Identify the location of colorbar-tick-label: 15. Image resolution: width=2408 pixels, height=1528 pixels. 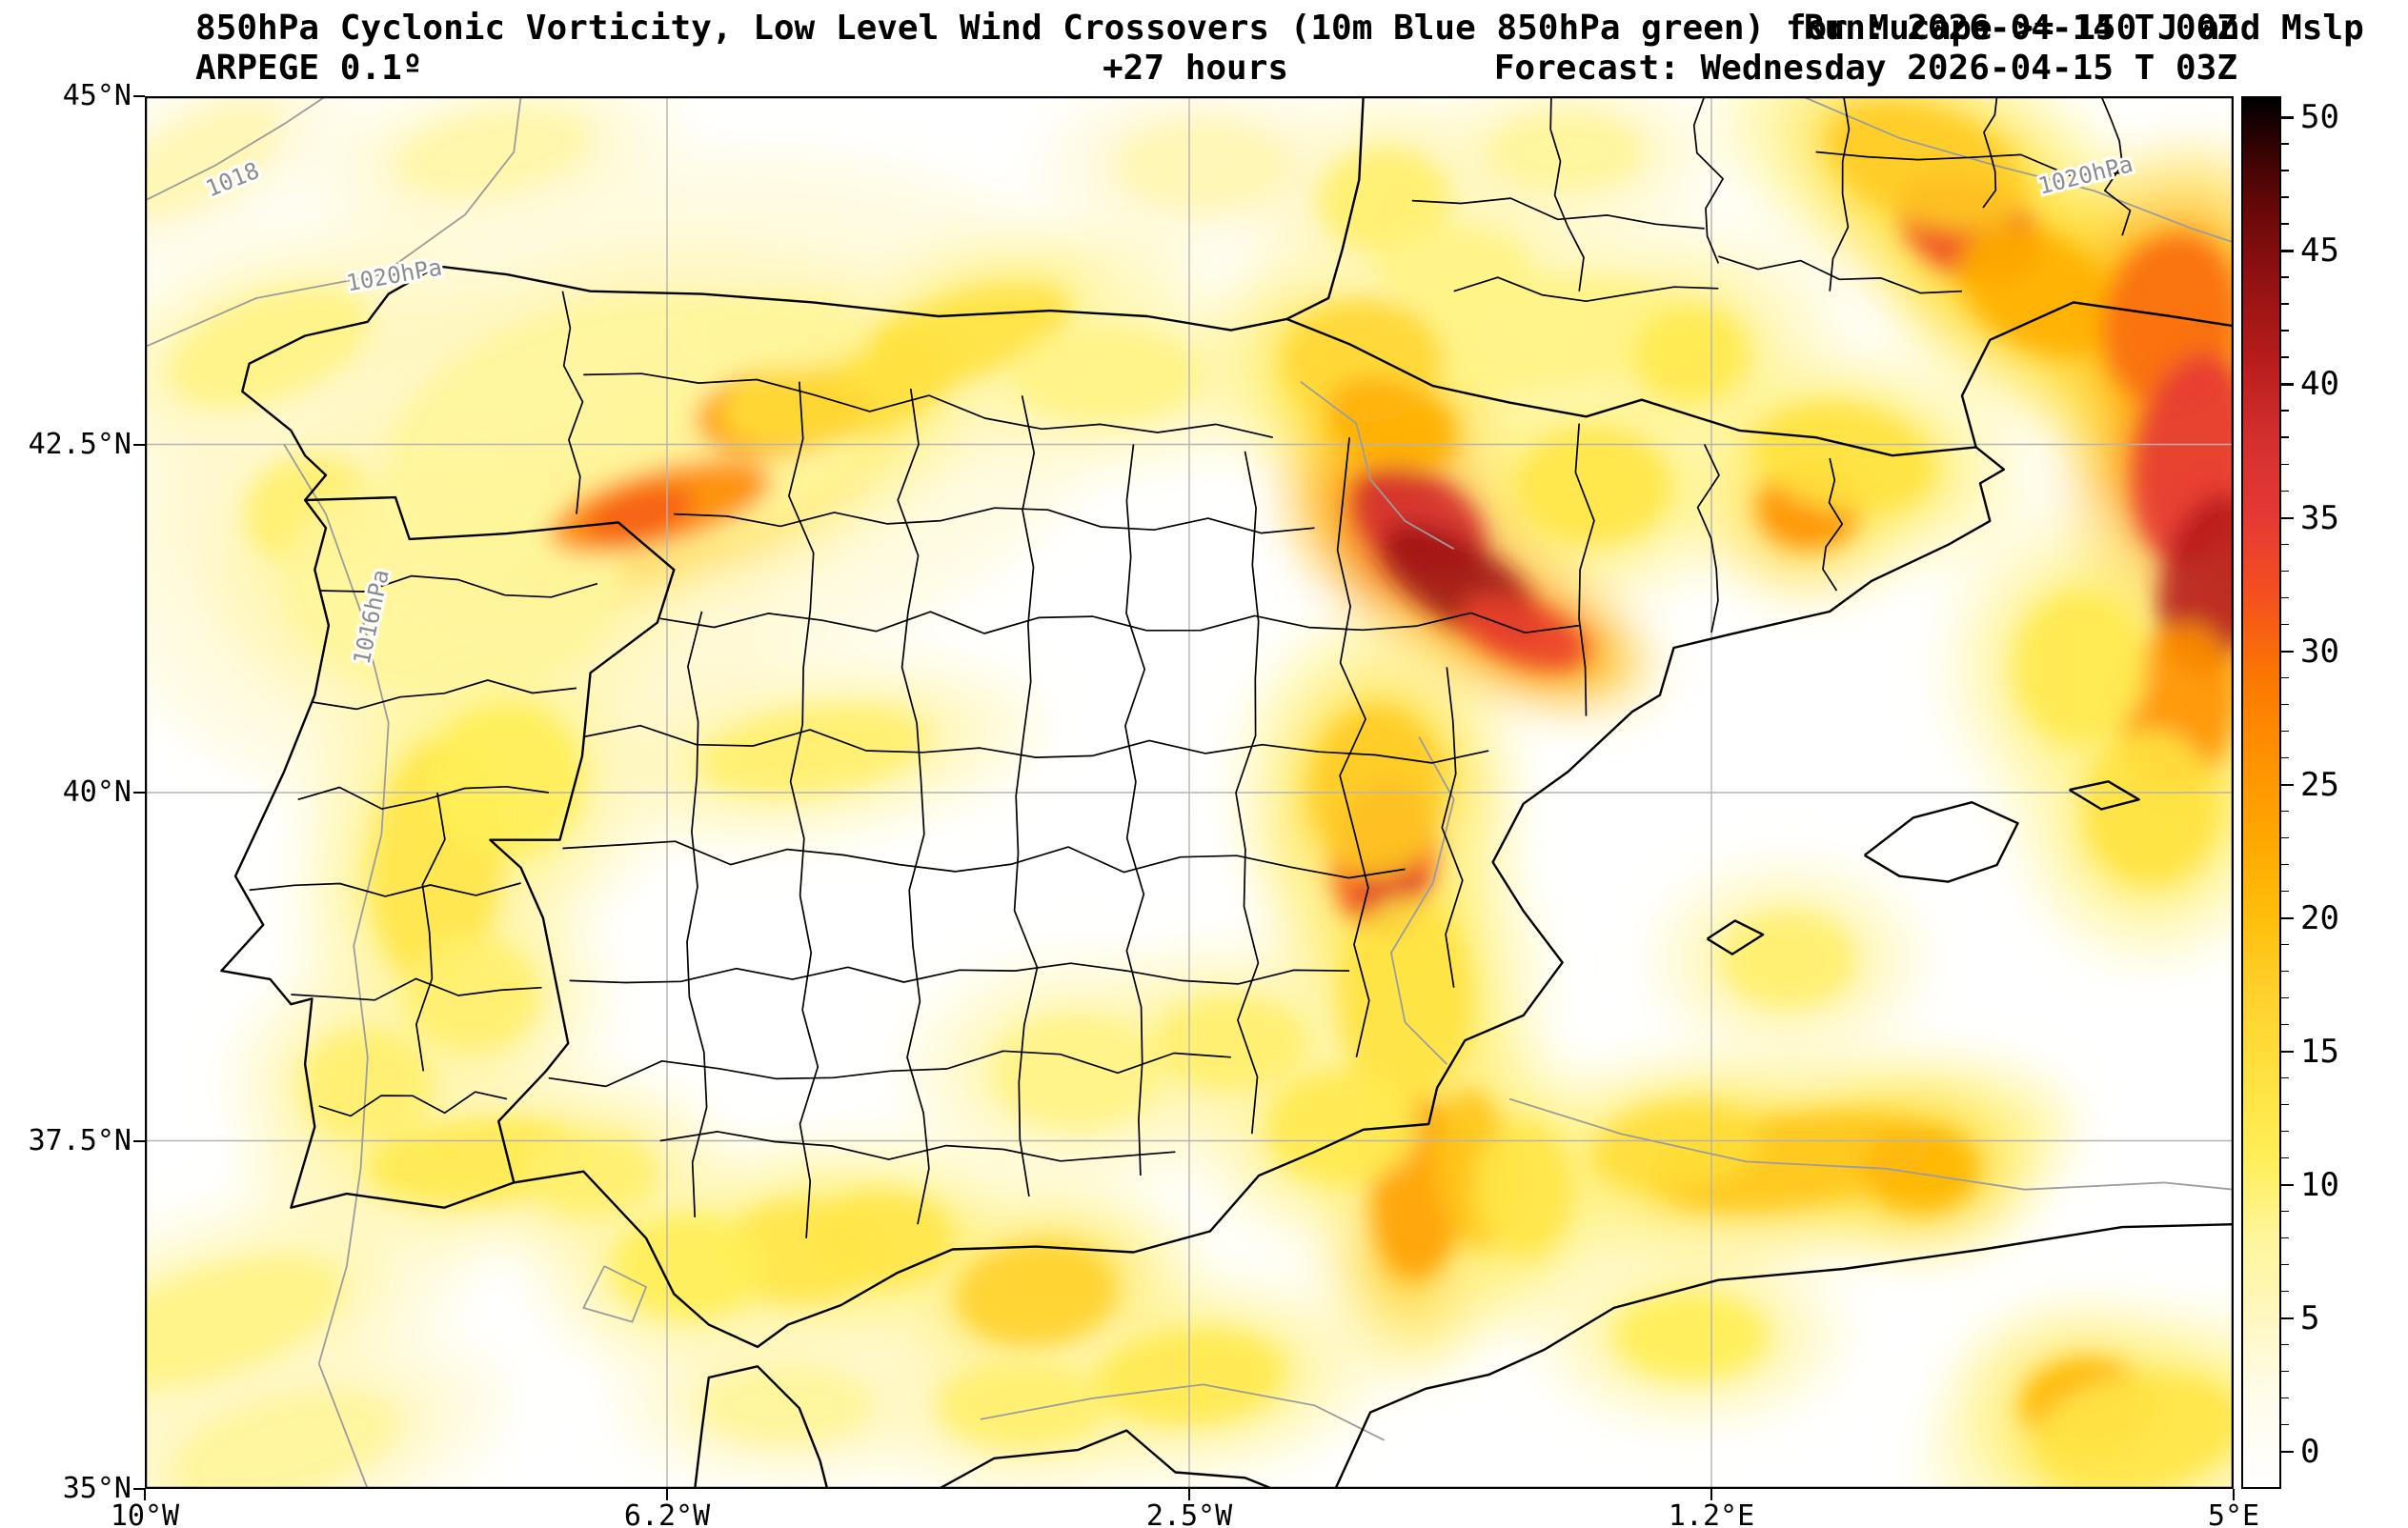
(2319, 1051).